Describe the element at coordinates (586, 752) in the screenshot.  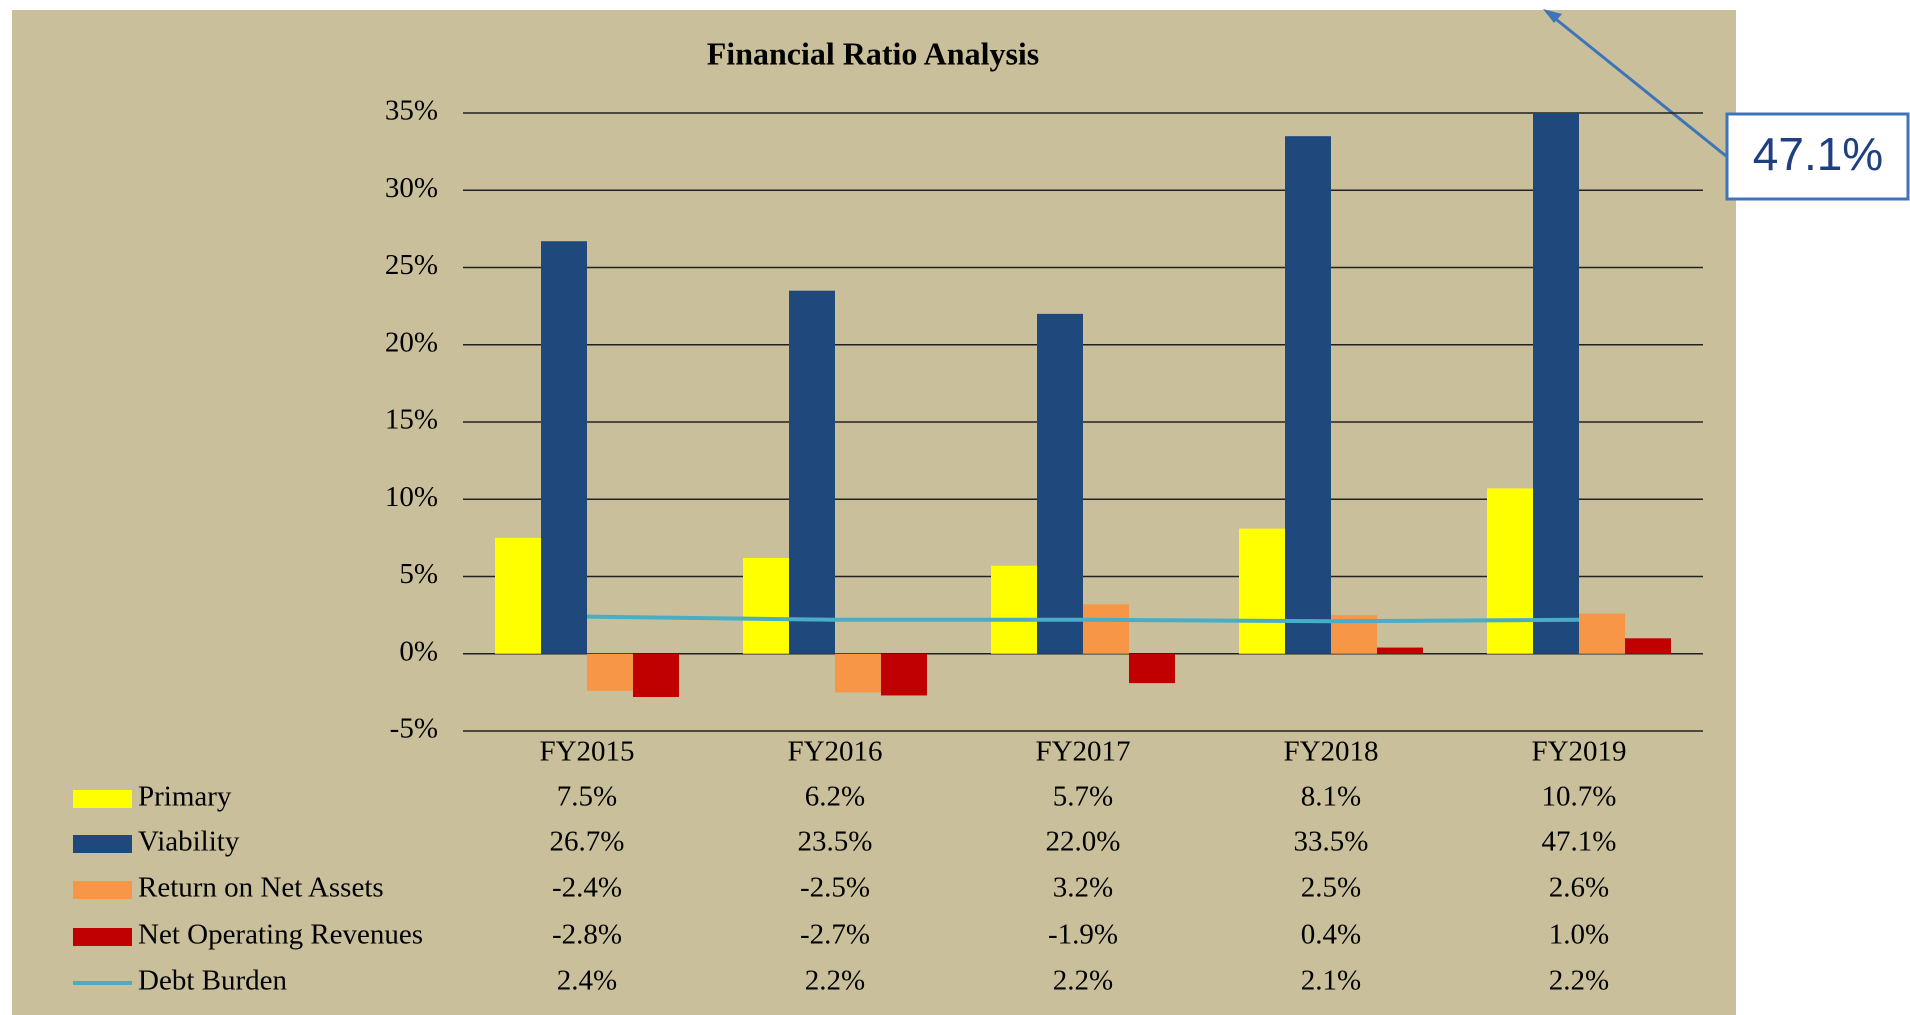
I see `x-tick-label: FY2015` at that location.